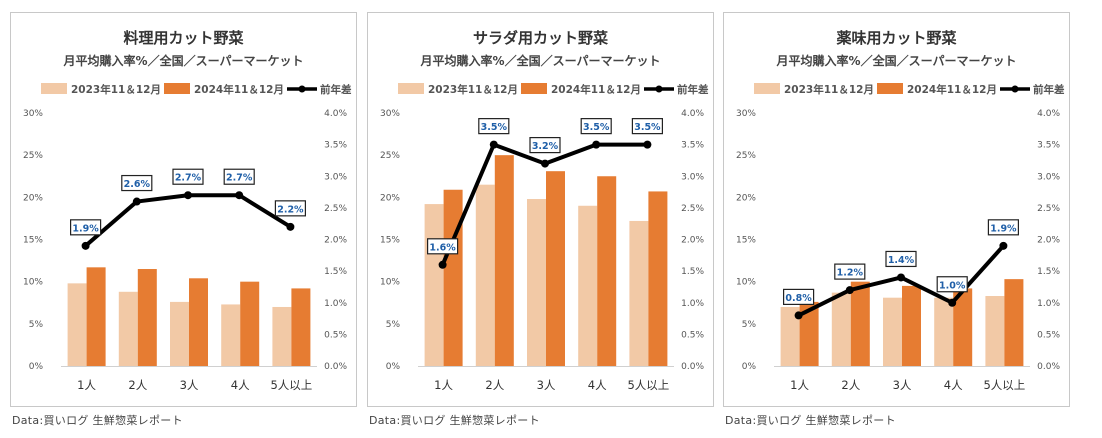 The width and height of the screenshot is (1102, 438). I want to click on diff-label-text: 1.9%, so click(85, 228).